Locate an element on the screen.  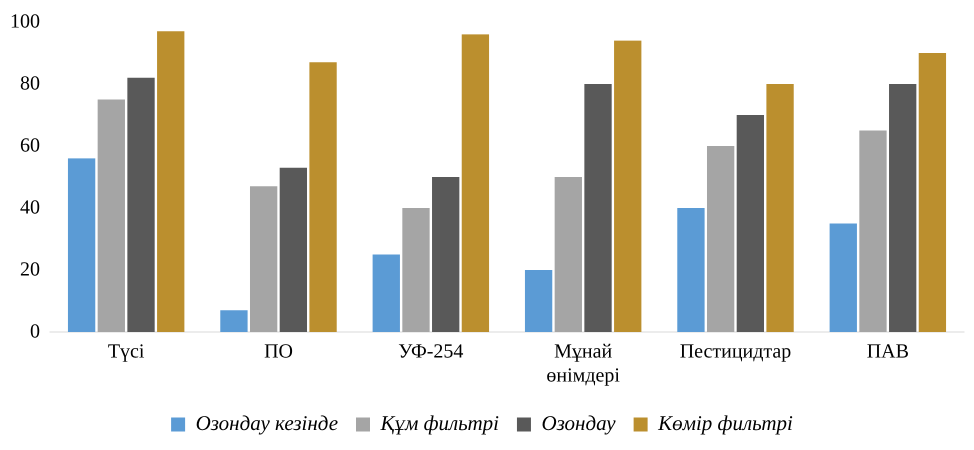
x-tick-label: Пестицидтар is located at coordinates (736, 351).